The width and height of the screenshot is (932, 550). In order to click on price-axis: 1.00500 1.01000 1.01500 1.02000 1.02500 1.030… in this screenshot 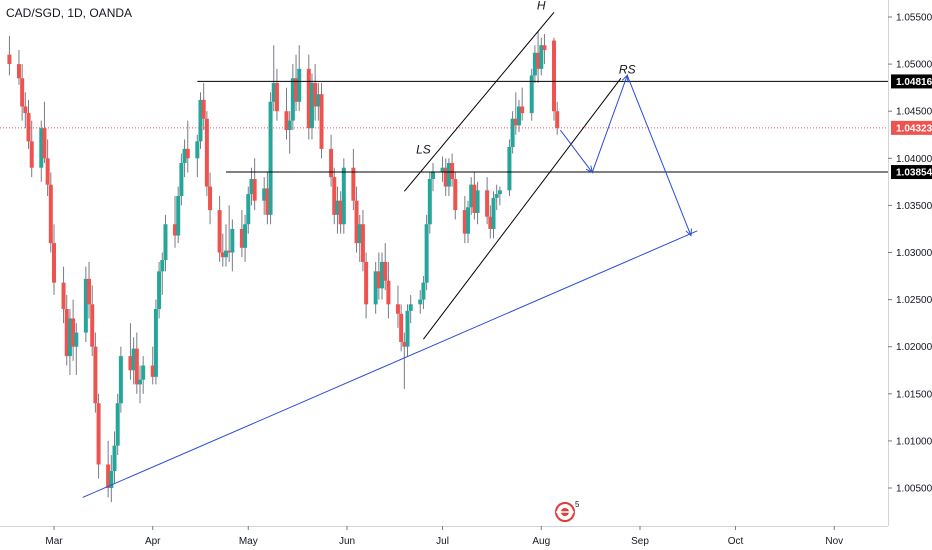, I will do `click(910, 254)`.